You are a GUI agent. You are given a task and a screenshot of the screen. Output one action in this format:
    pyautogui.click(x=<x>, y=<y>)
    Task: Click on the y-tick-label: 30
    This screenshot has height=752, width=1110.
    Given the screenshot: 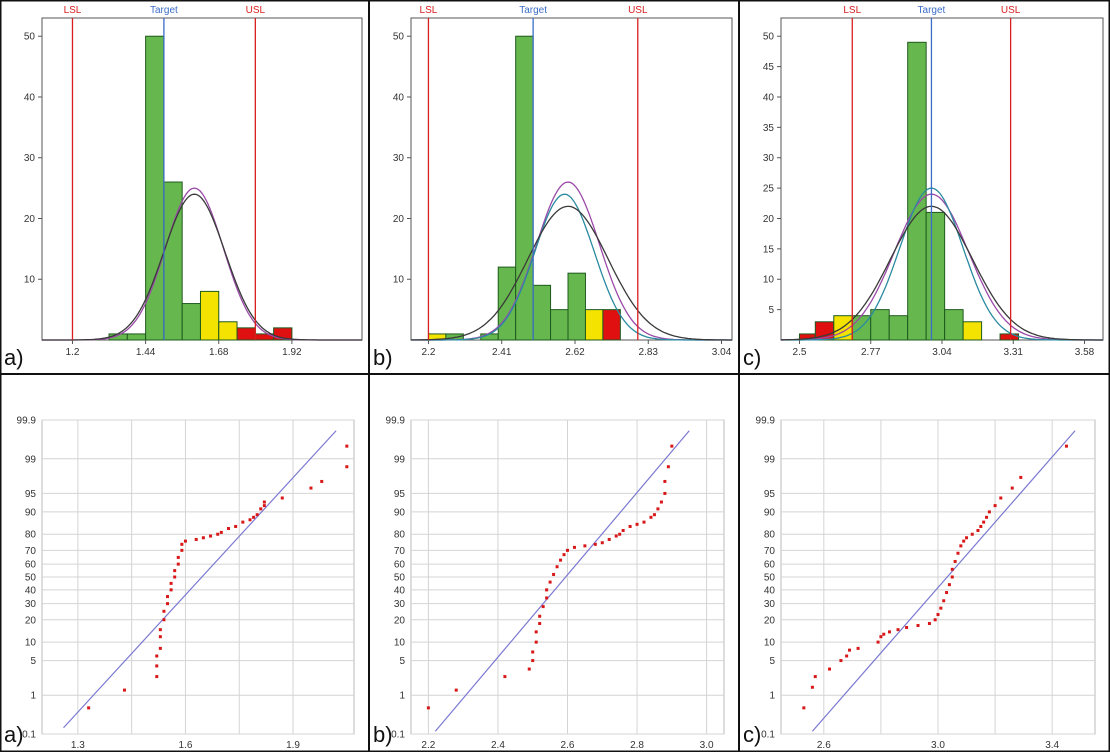 What is the action you would take?
    pyautogui.click(x=770, y=604)
    